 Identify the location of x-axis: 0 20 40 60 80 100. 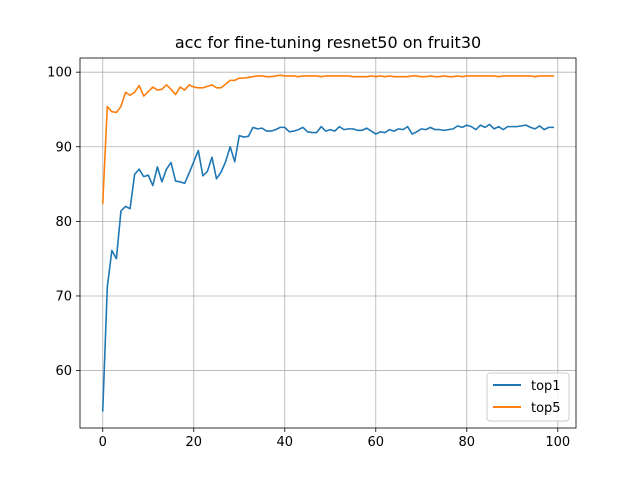
(334, 439).